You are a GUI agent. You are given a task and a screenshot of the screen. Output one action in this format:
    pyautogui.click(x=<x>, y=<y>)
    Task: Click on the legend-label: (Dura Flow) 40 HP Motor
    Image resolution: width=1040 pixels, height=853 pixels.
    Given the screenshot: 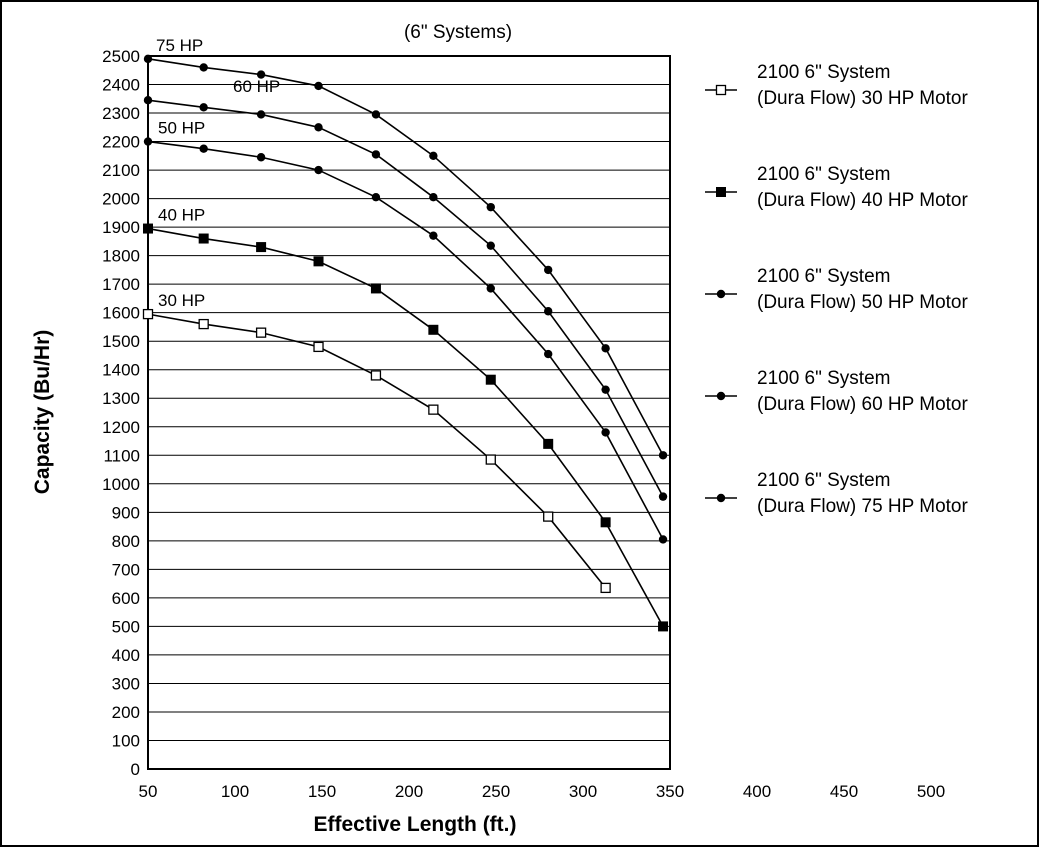 What is the action you would take?
    pyautogui.click(x=862, y=200)
    